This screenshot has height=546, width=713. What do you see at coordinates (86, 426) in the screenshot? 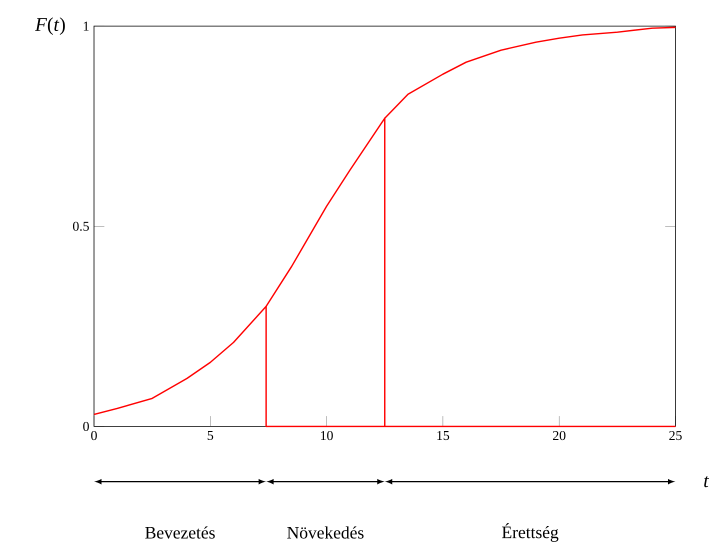
I see `y-tick-label: 0` at bounding box center [86, 426].